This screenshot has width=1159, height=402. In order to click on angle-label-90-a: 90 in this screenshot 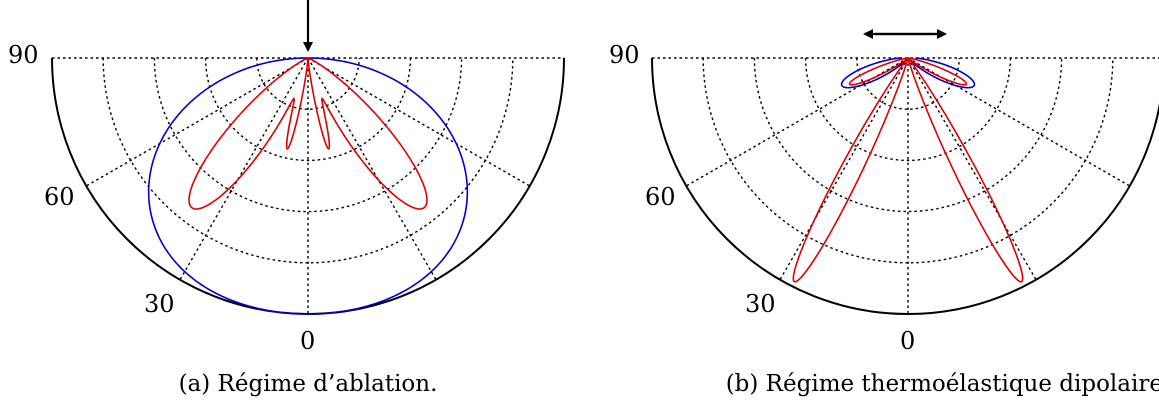, I will do `click(23, 55)`.